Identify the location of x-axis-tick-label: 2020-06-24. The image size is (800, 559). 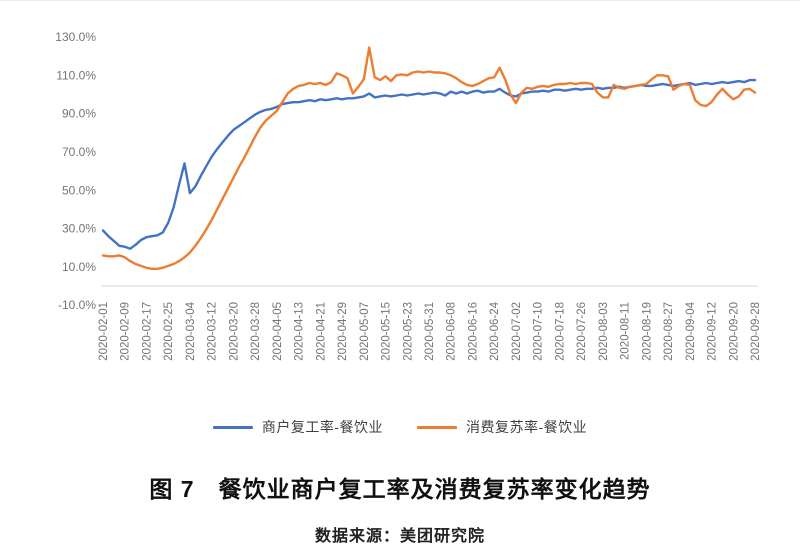
(495, 330).